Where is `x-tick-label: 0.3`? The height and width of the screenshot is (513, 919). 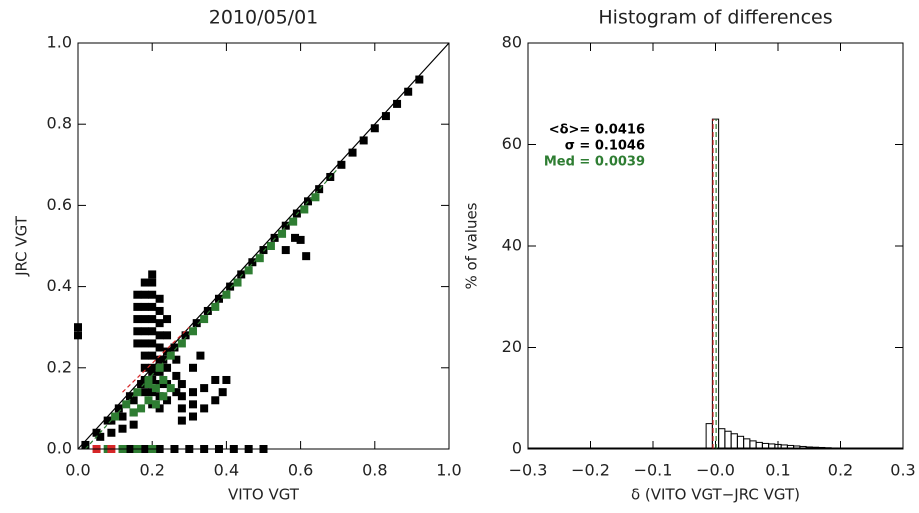 x-tick-label: 0.3 is located at coordinates (902, 470).